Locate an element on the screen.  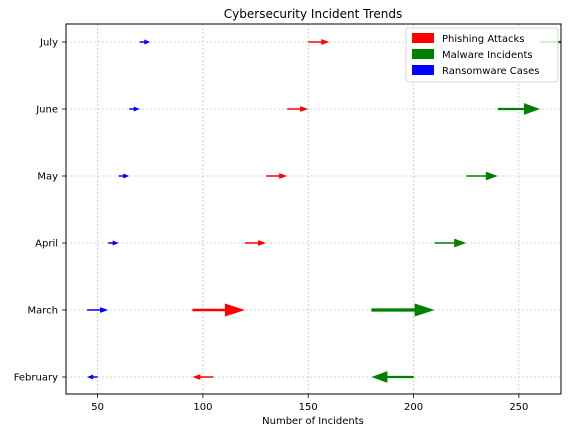
legend-label: Malware Incidents is located at coordinates (487, 55).